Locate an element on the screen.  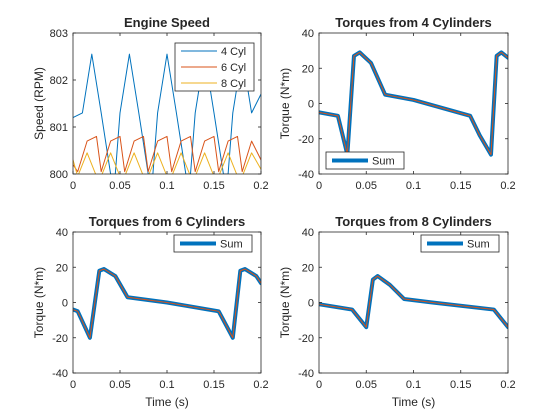
legend-label-3: 8 Cyl is located at coordinates (233, 84).